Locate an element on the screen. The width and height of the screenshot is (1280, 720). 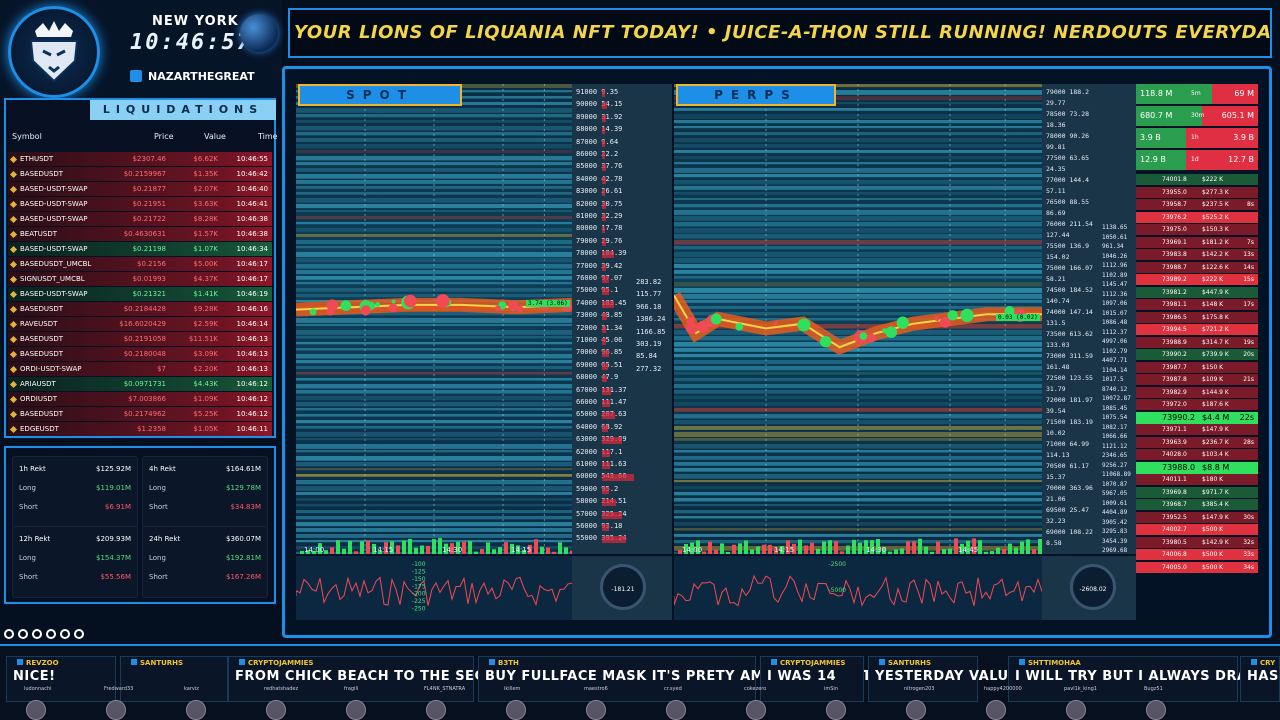
liquidation-row: BASEDUSDT $0.2184428 $9.28K 10:46:16 is located at coordinates (140, 309).